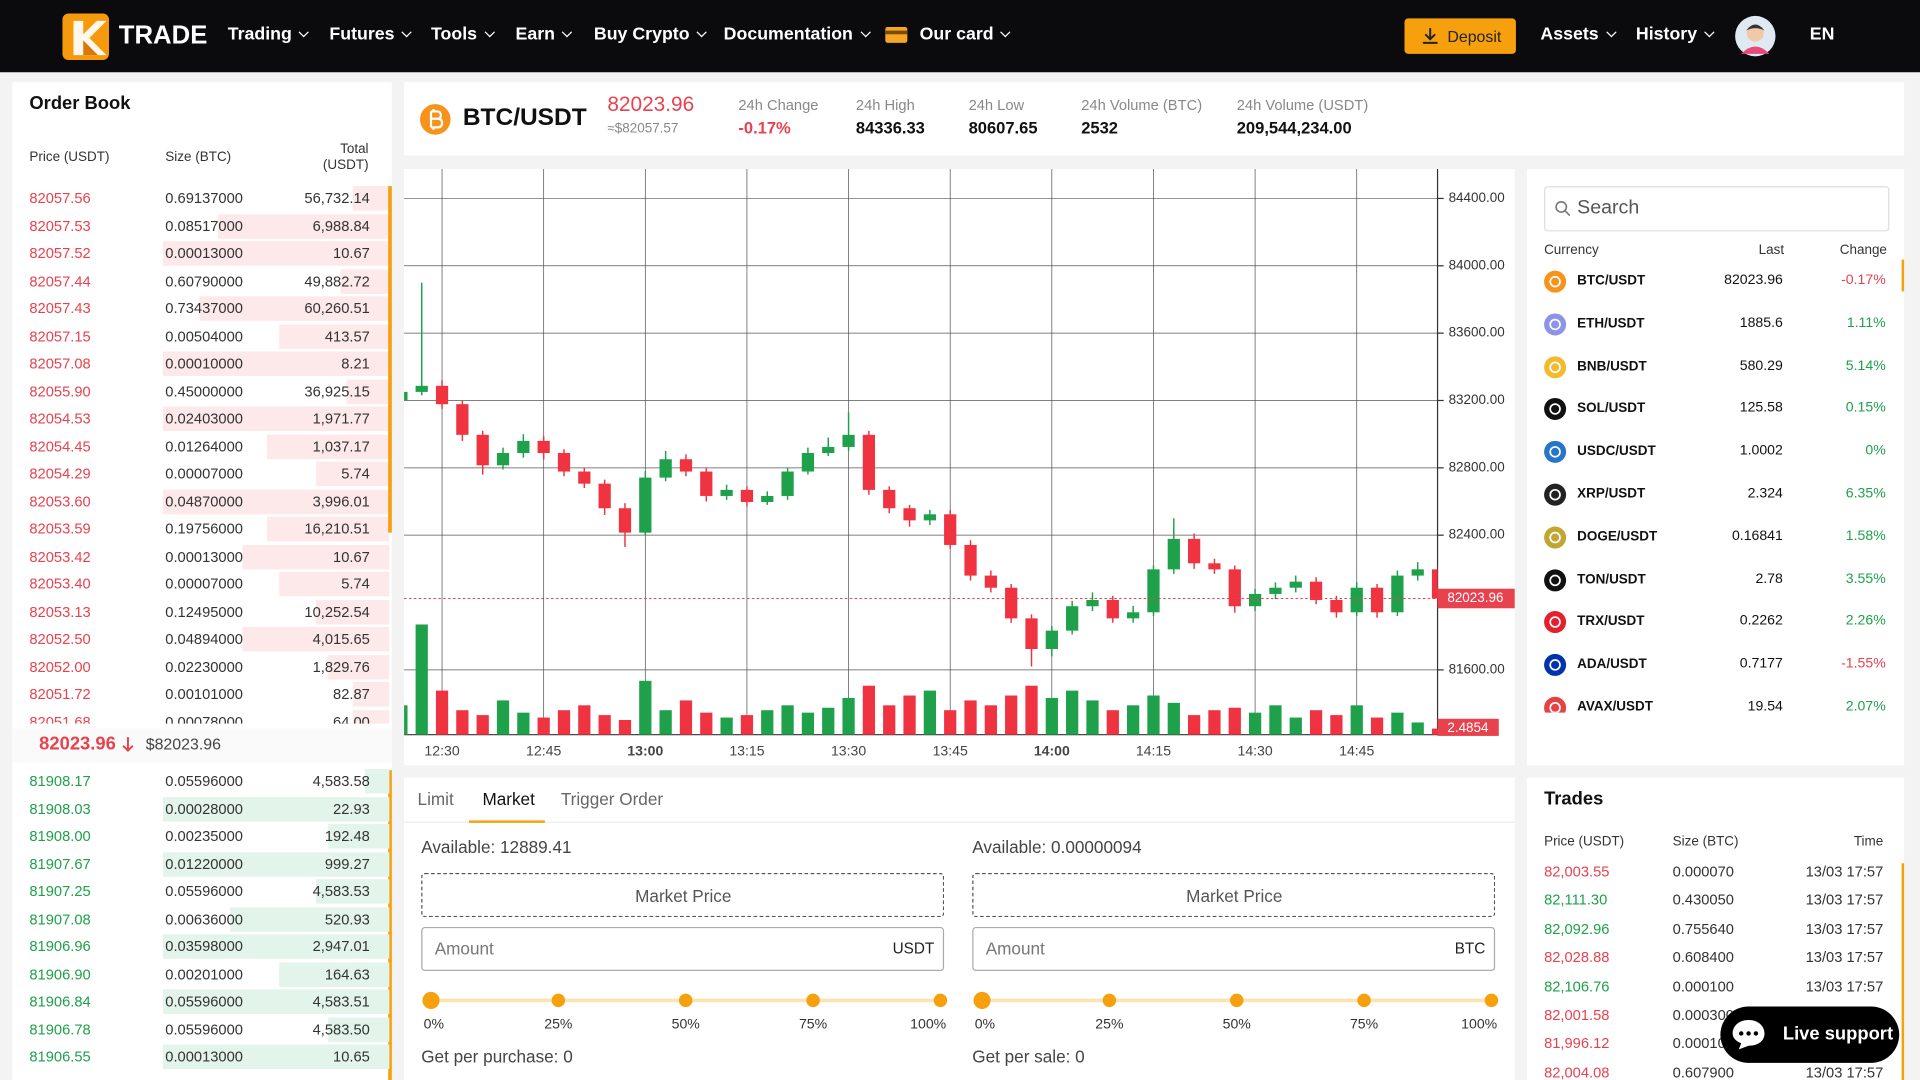 This screenshot has height=1080, width=1920. What do you see at coordinates (347, 336) in the screenshot?
I see `ask-total: 413.57` at bounding box center [347, 336].